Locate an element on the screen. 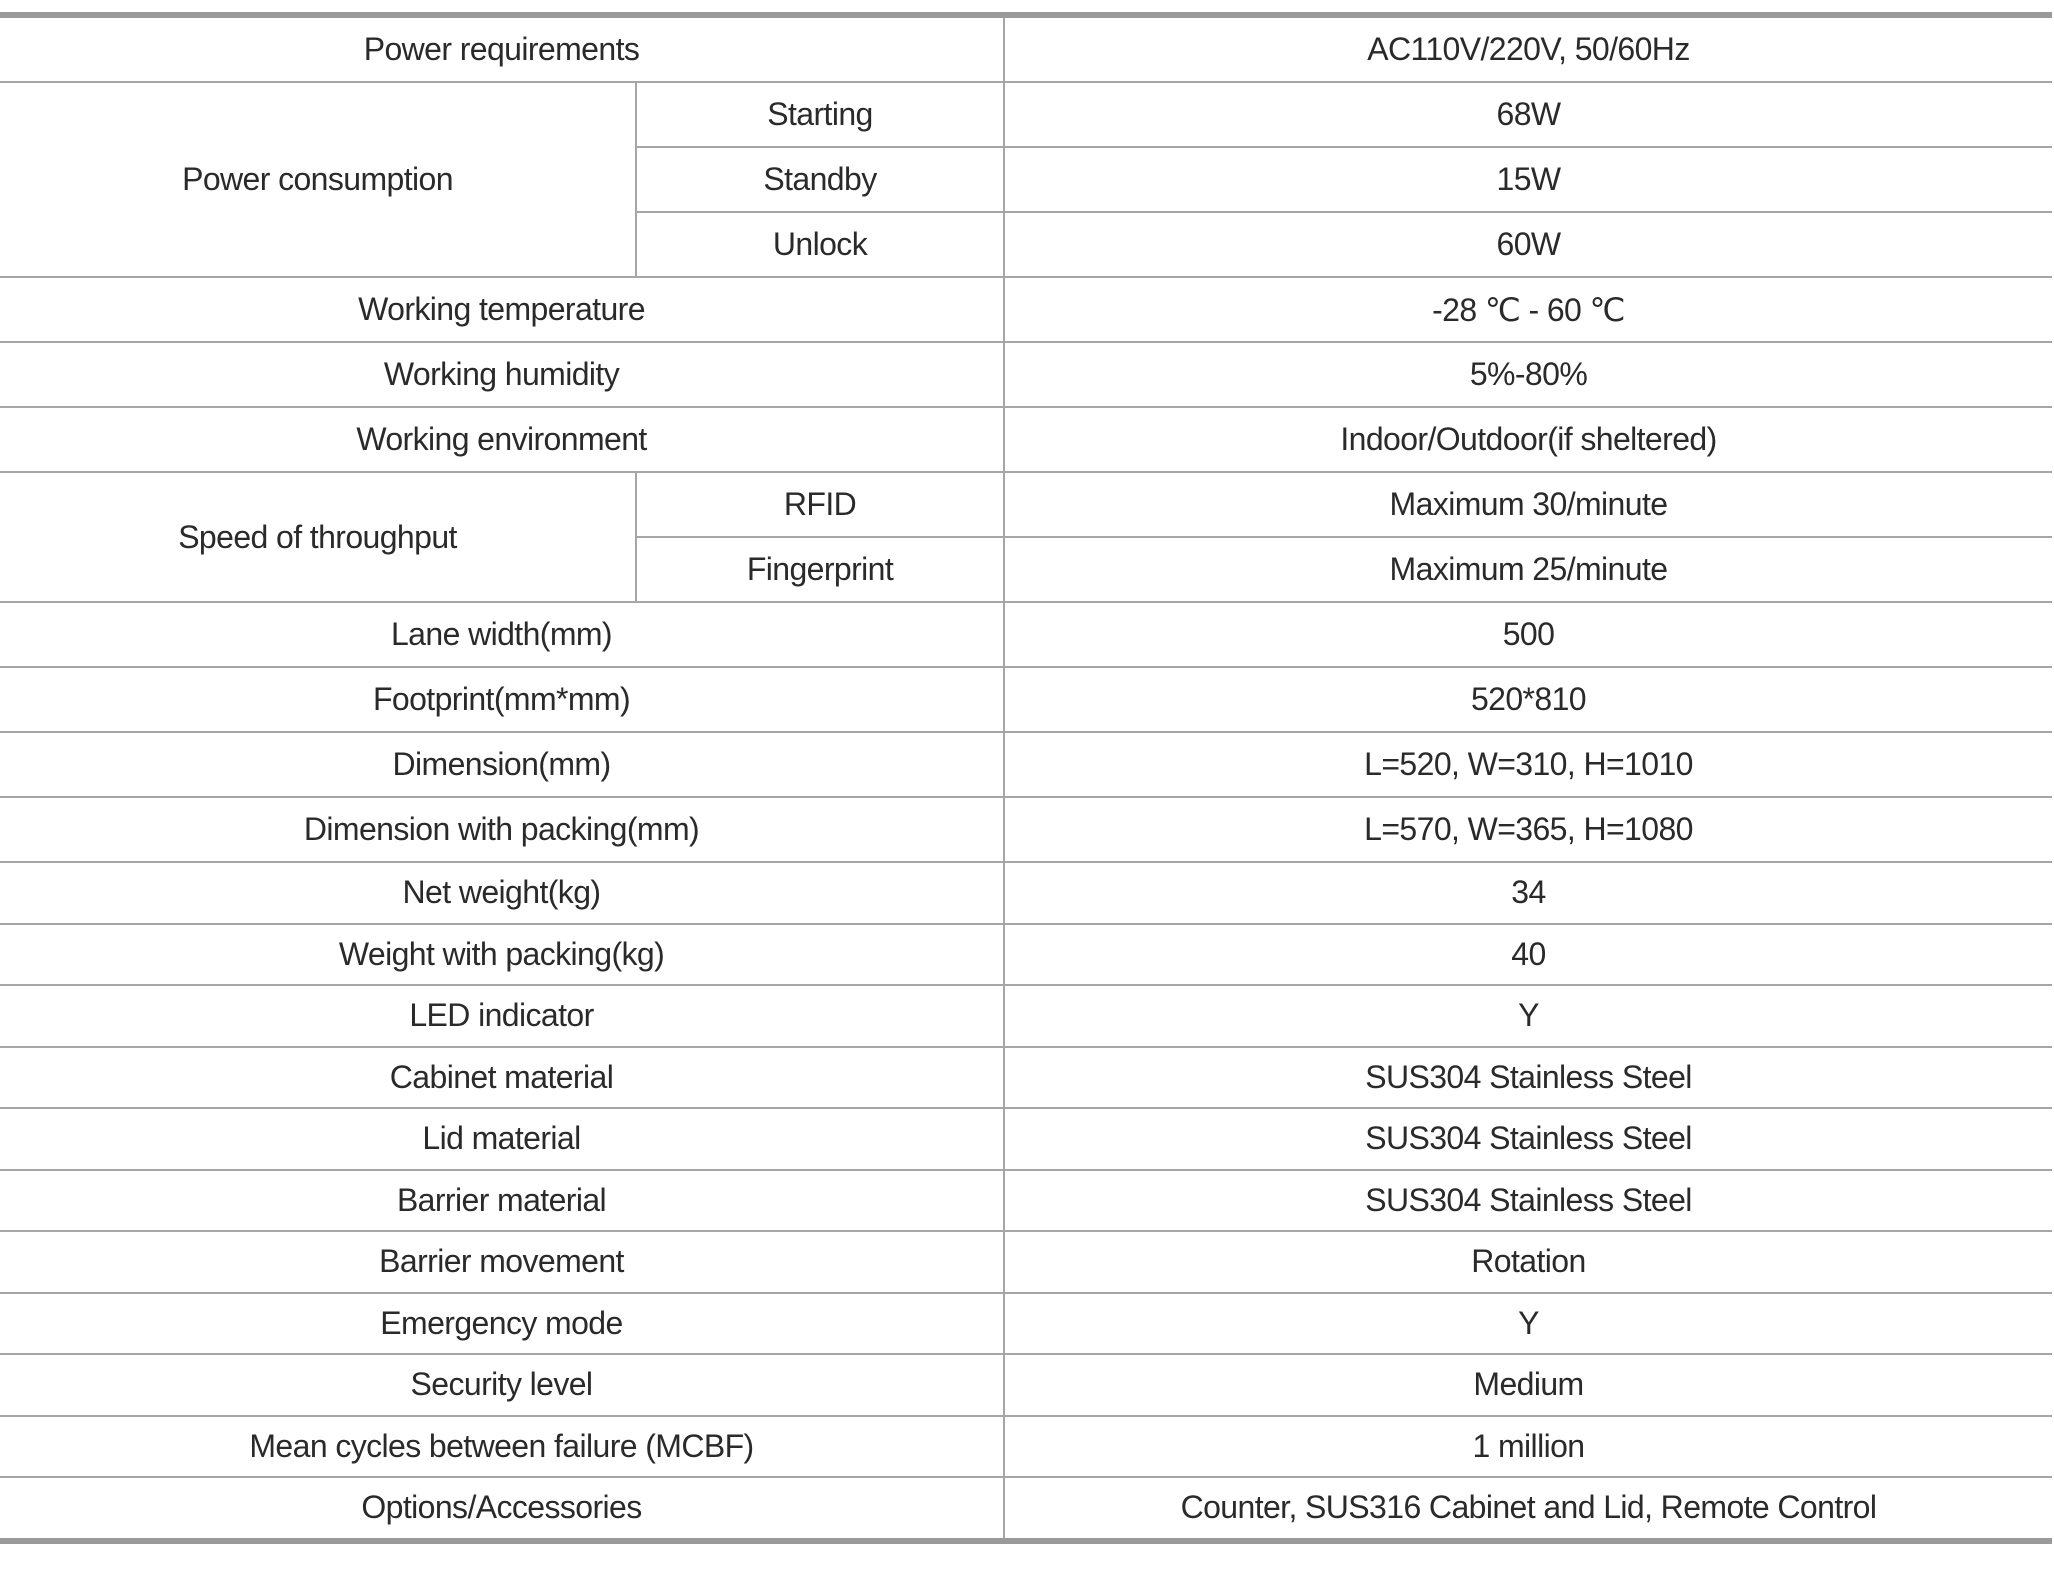 The height and width of the screenshot is (1590, 2054). spec-sublabel: Starting is located at coordinates (820, 114).